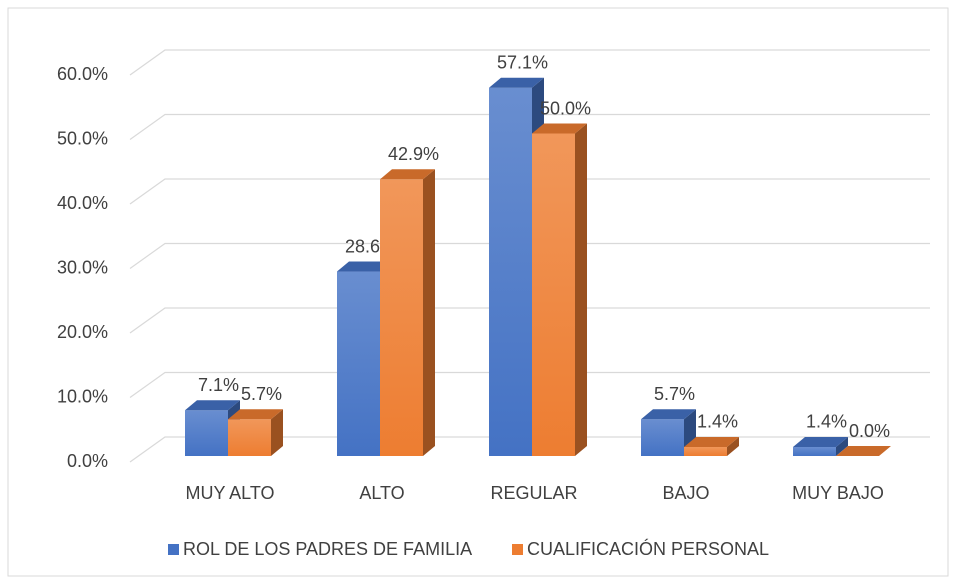 This screenshot has width=957, height=584. I want to click on y-tick-label: 20.0%, so click(82, 332).